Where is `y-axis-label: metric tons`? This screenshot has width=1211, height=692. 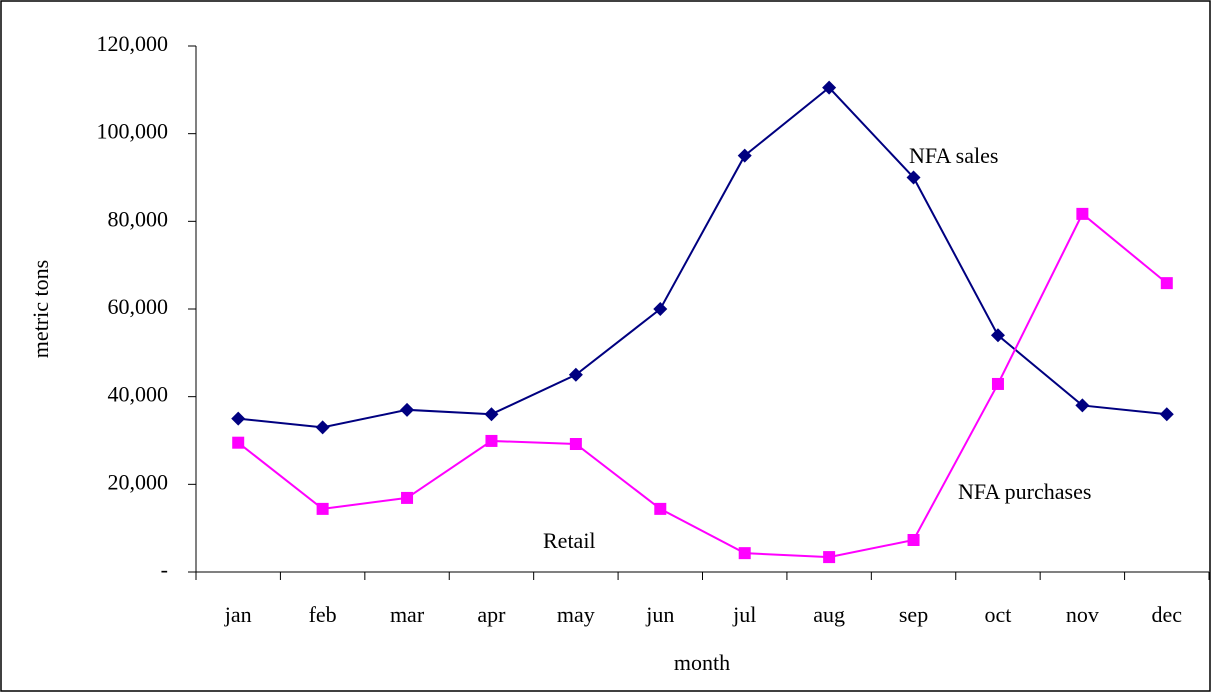
y-axis-label: metric tons is located at coordinates (40, 309).